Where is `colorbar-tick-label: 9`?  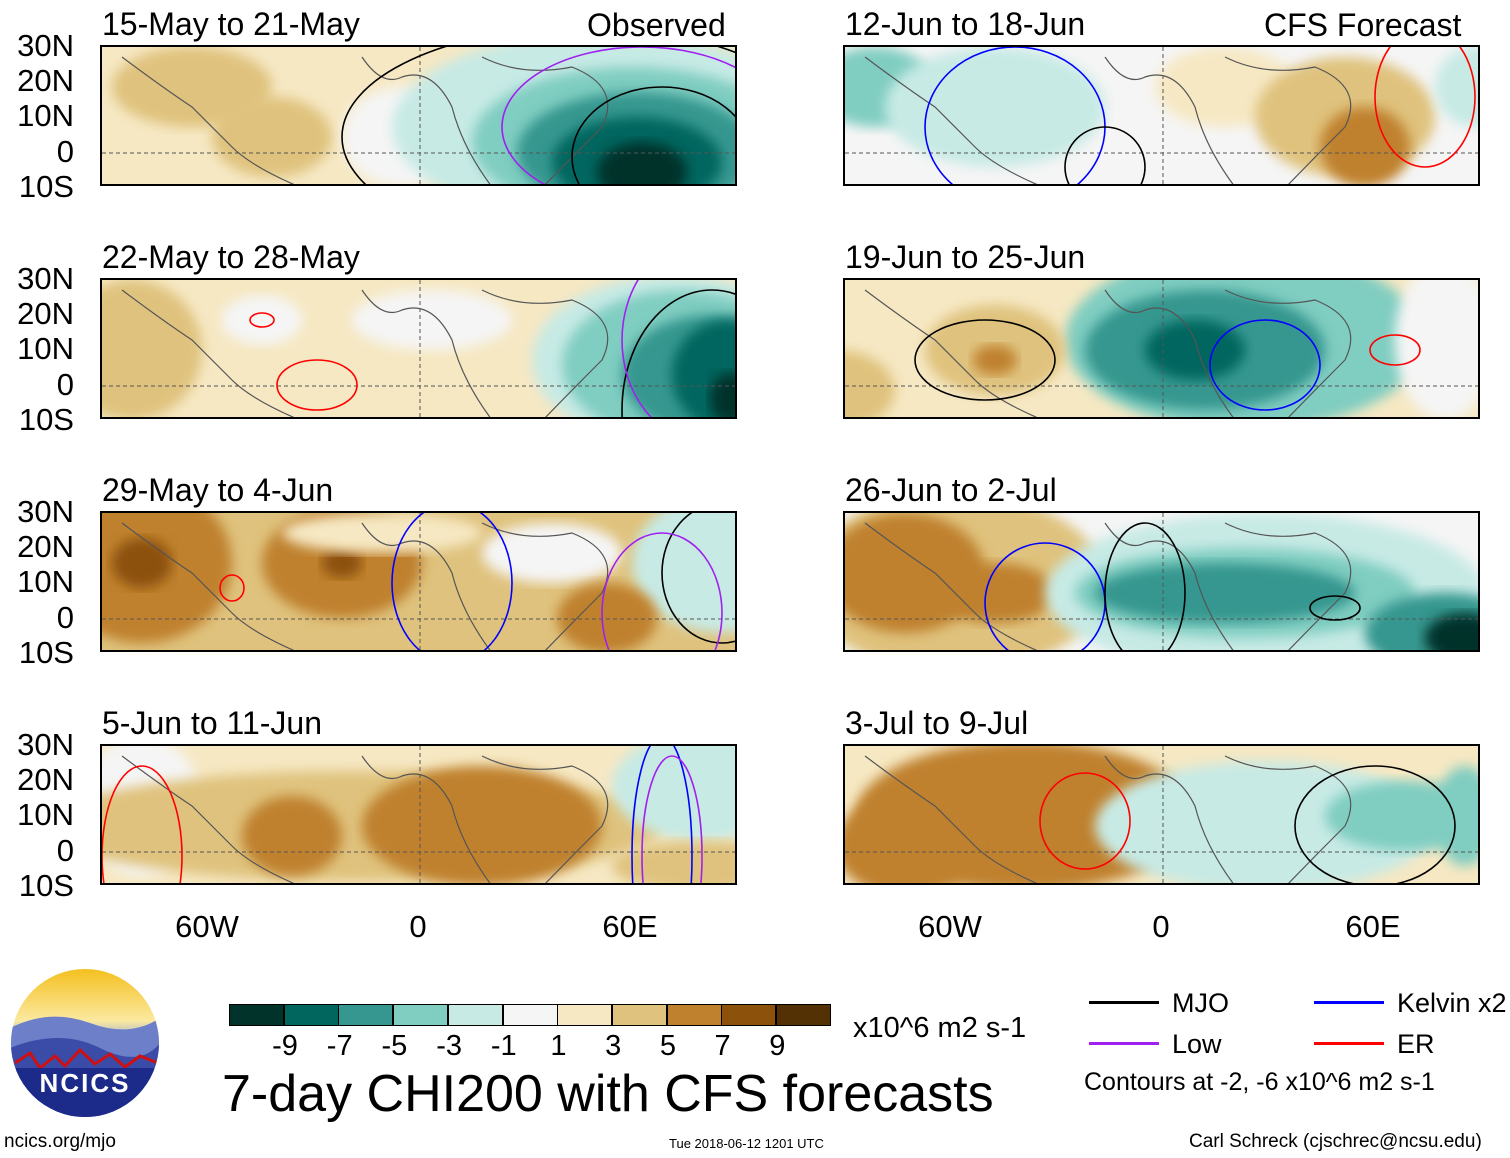 colorbar-tick-label: 9 is located at coordinates (777, 1046).